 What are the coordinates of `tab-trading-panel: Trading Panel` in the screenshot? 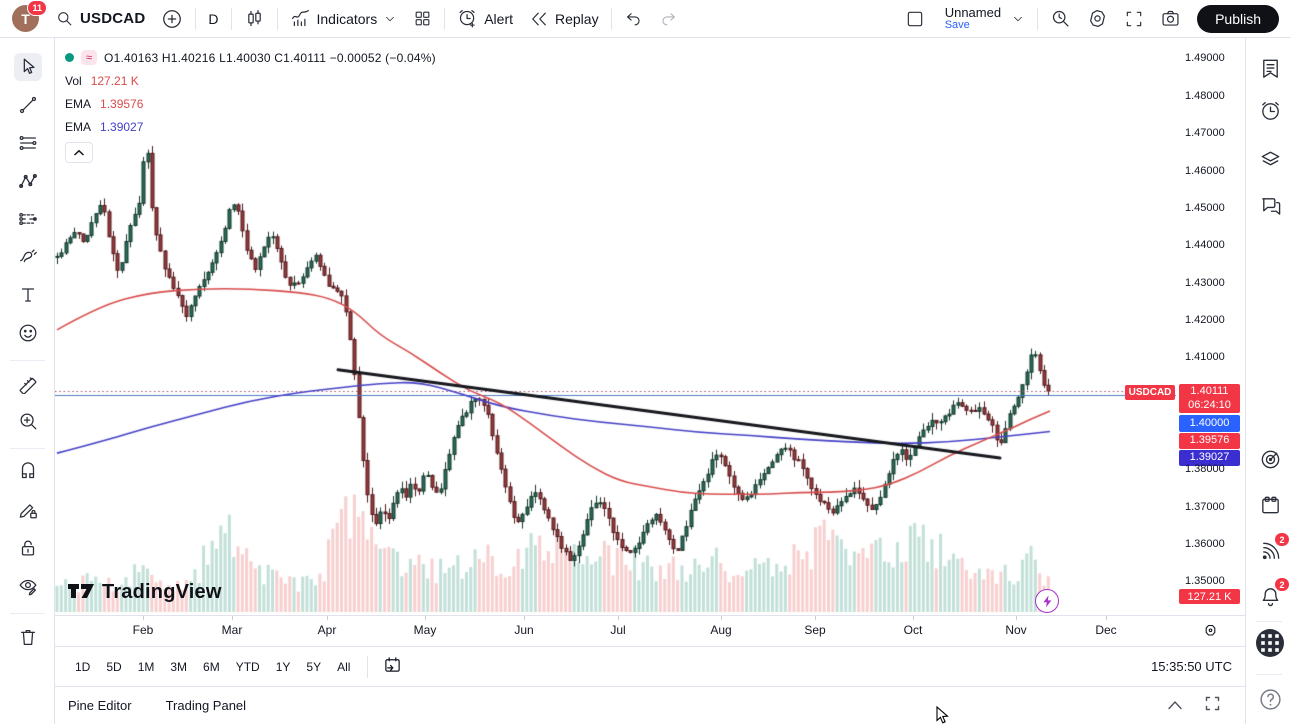 It's located at (206, 705).